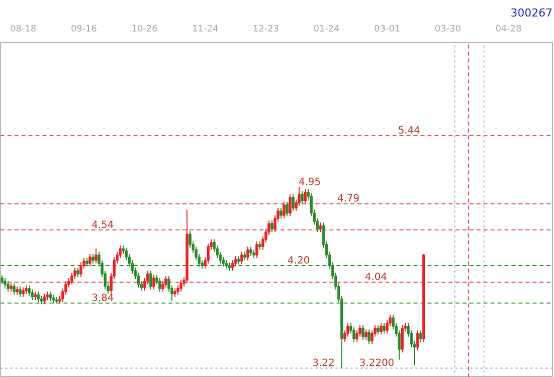 This screenshot has height=377, width=554. What do you see at coordinates (23, 29) in the screenshot?
I see `x-tick-label: 08-18` at bounding box center [23, 29].